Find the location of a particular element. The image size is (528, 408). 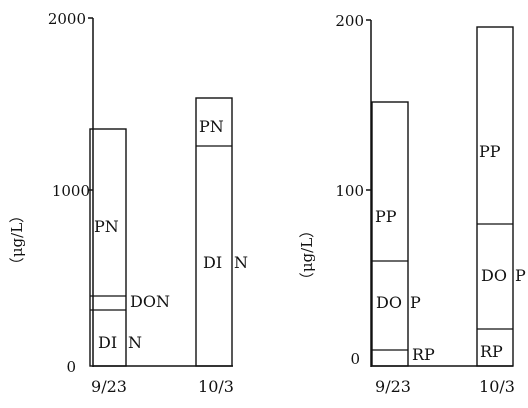

y-tick-label: 200 is located at coordinates (349, 21).